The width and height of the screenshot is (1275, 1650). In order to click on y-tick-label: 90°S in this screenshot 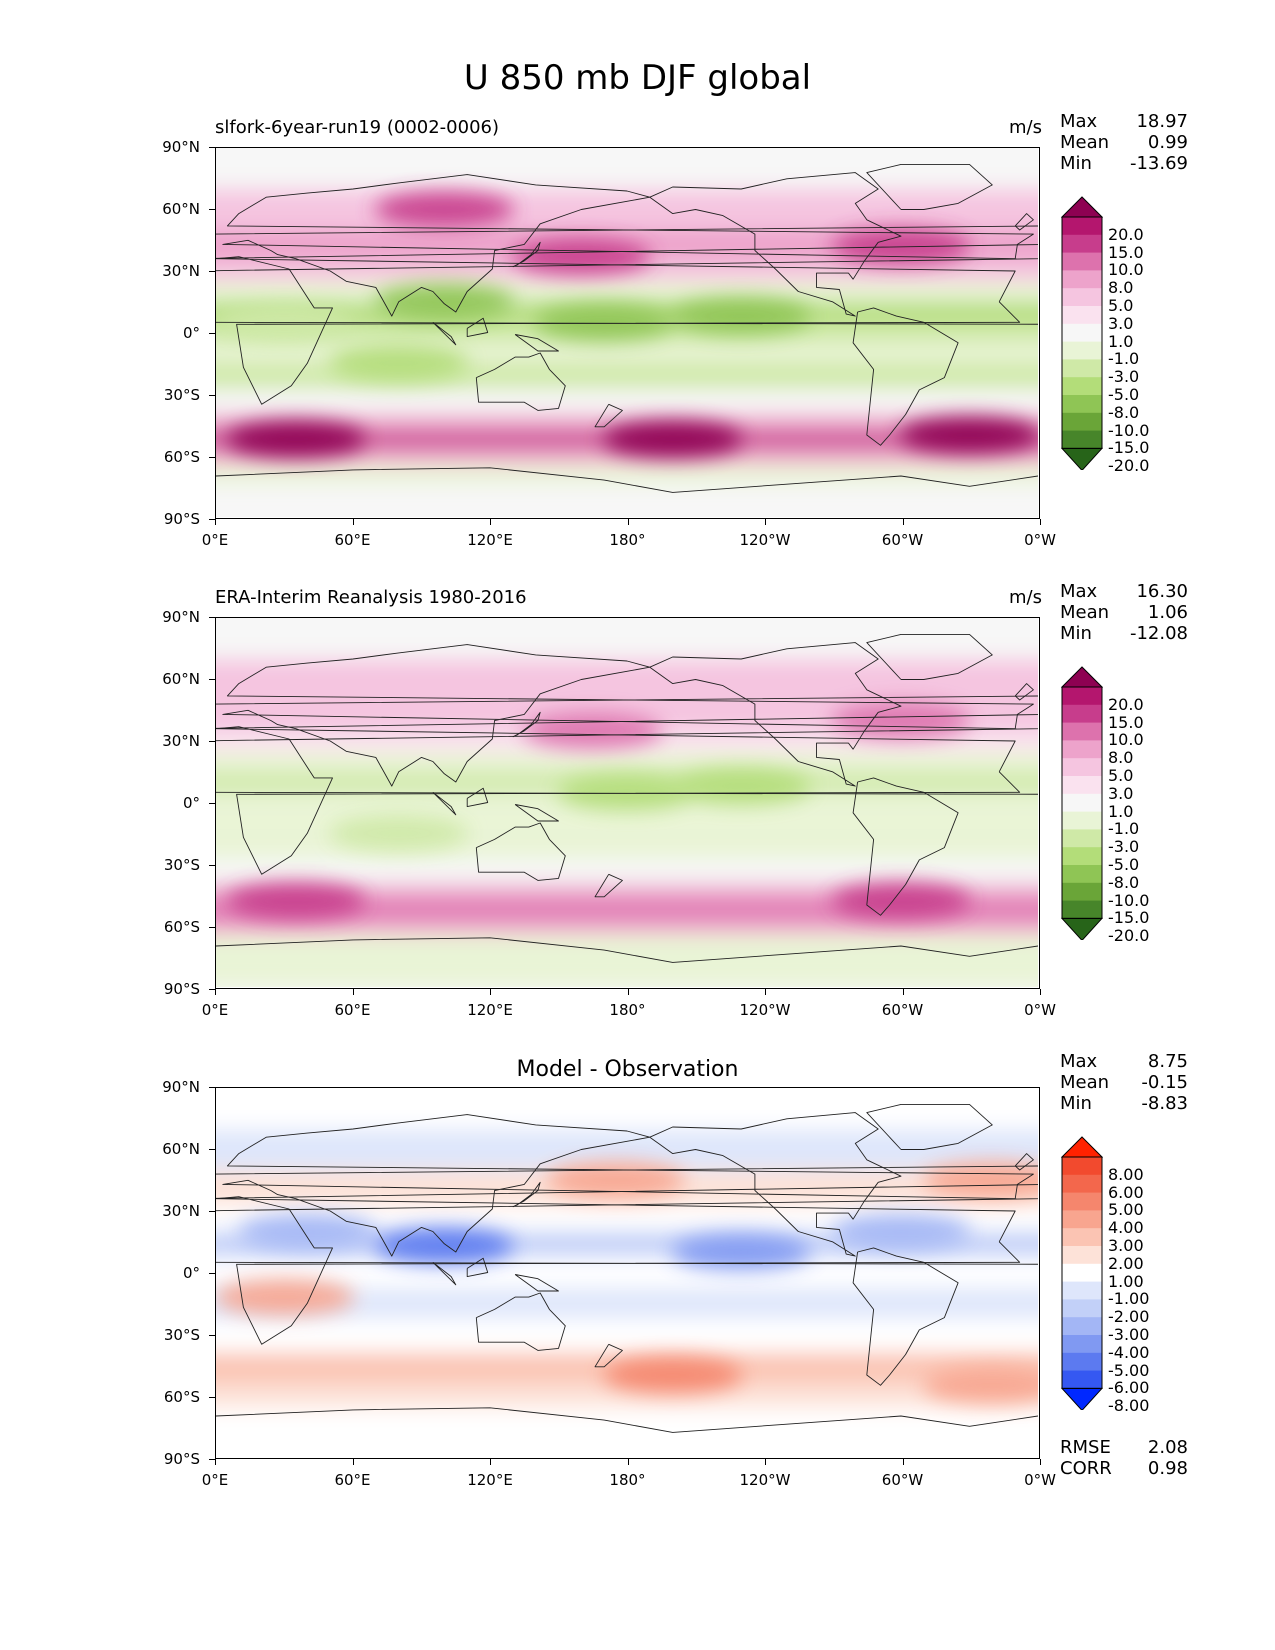, I will do `click(181, 989)`.